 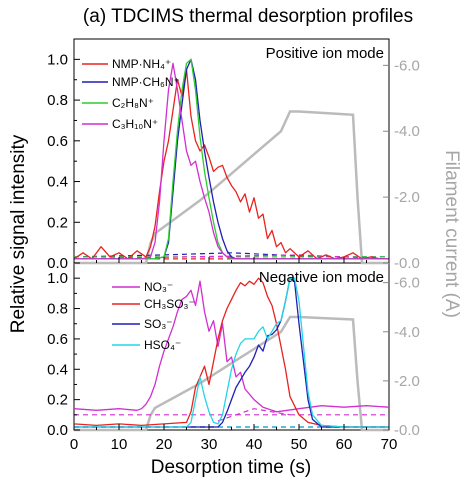 What do you see at coordinates (146, 82) in the screenshot?
I see `legend-top-label-1: NMP·CH₆N⁺` at bounding box center [146, 82].